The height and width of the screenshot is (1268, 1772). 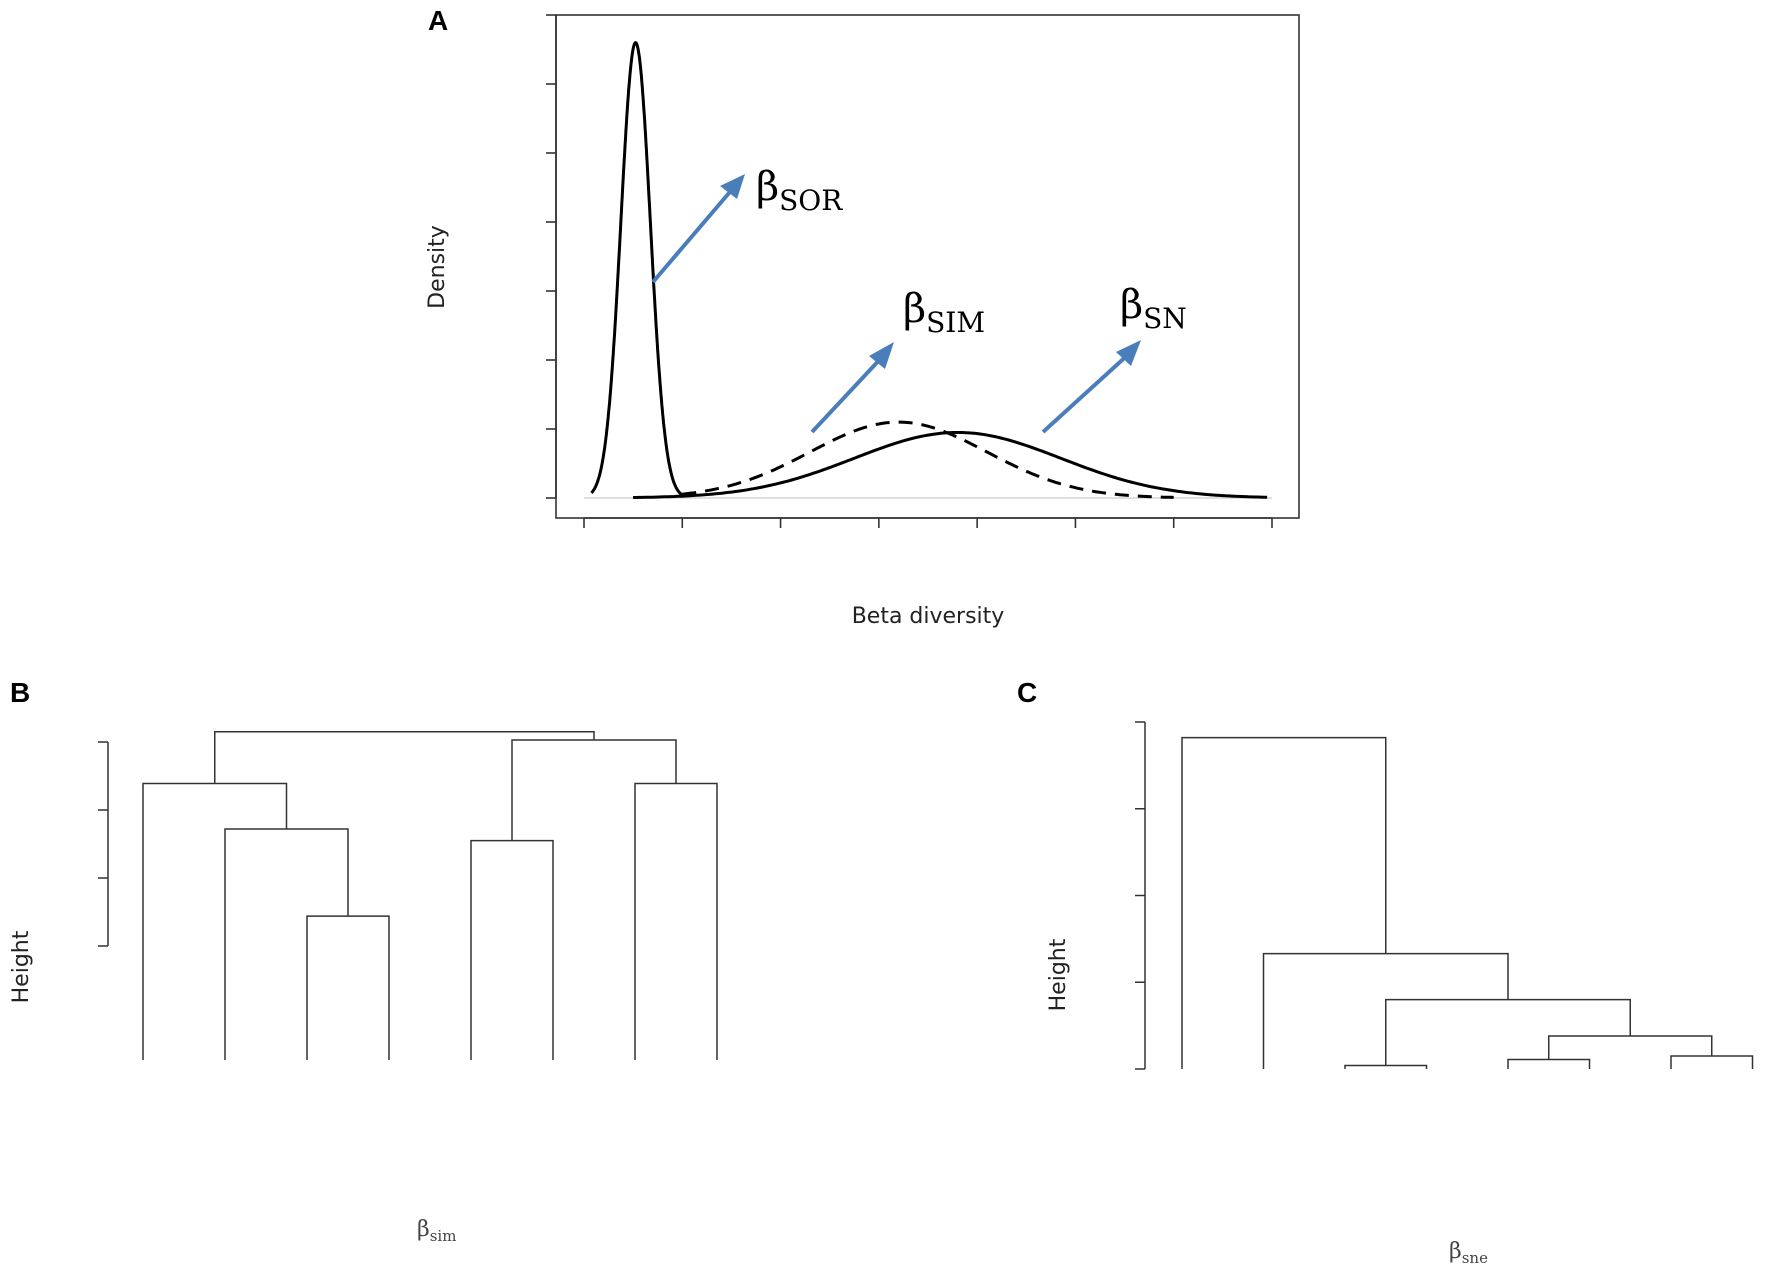 What do you see at coordinates (944, 312) in the screenshot?
I see `label-beta-sim: βSIM` at bounding box center [944, 312].